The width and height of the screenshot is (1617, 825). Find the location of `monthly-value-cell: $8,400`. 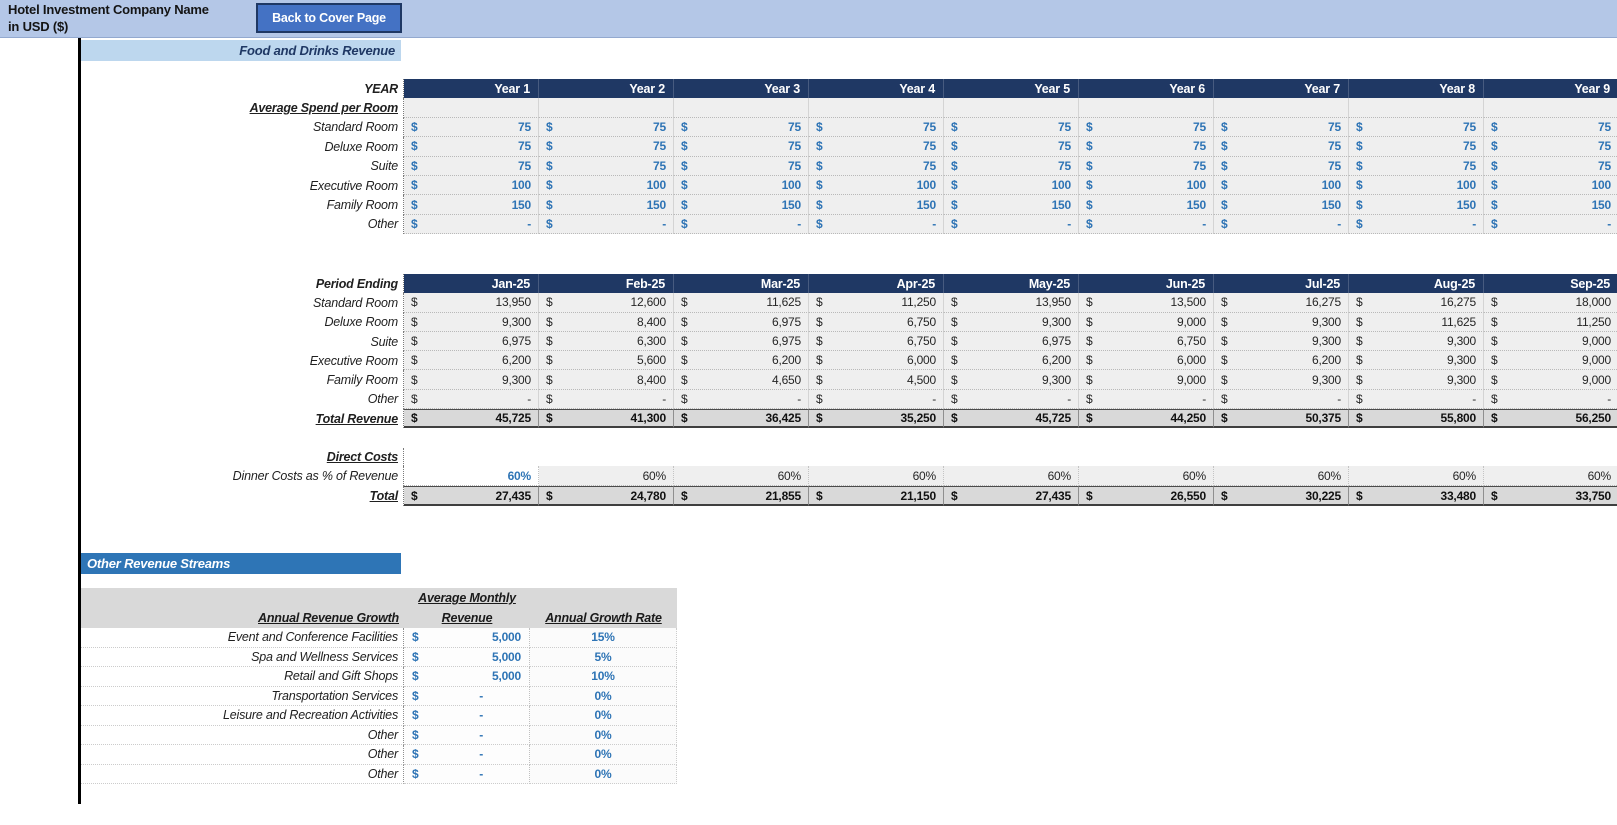

monthly-value-cell: $8,400 is located at coordinates (606, 380).